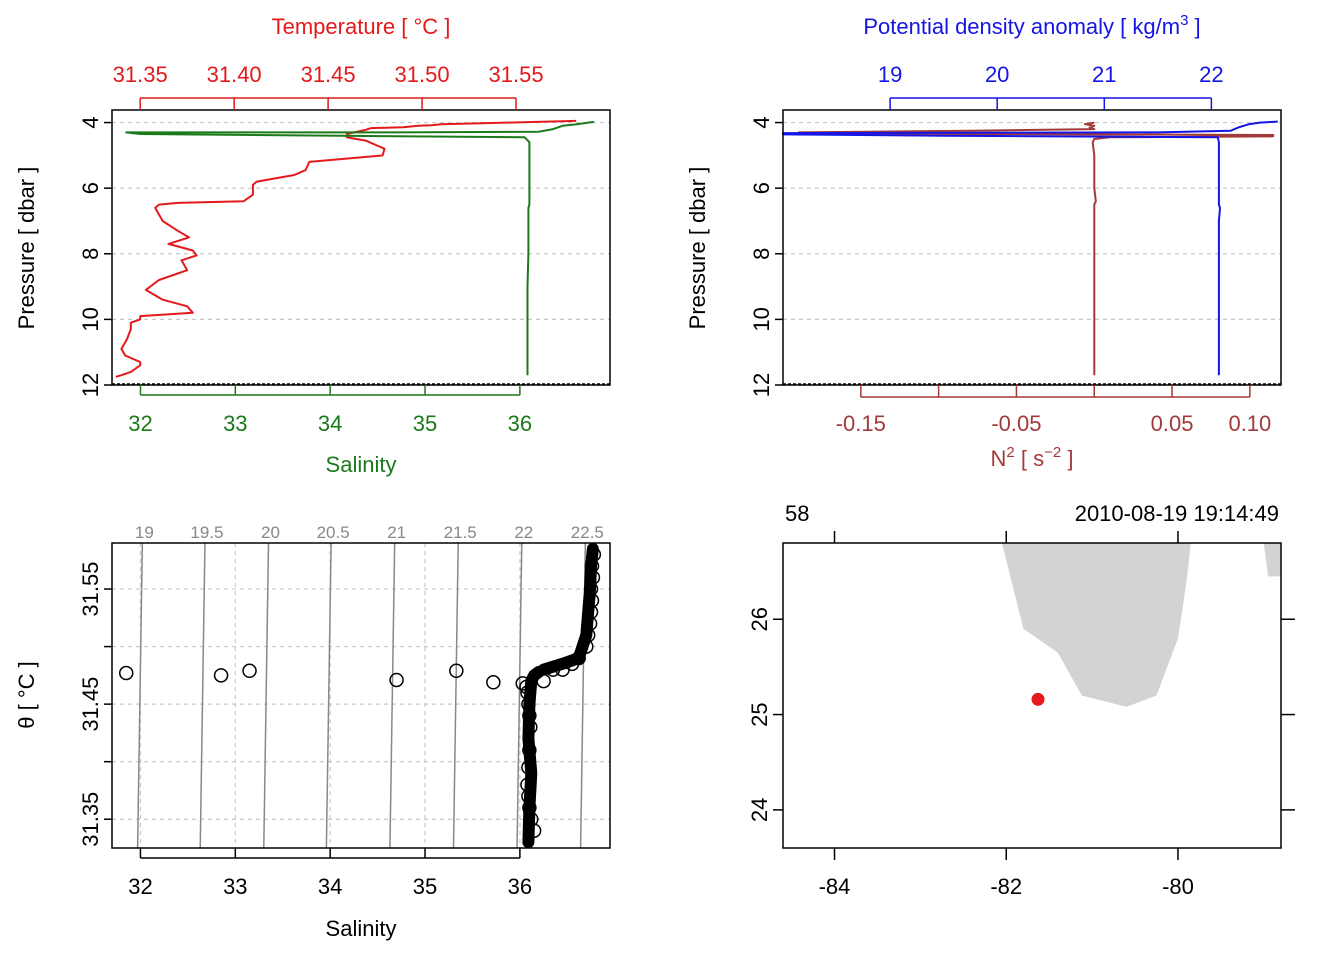 The image size is (1344, 960). I want to click on salinity-profile-line, so click(360, 248).